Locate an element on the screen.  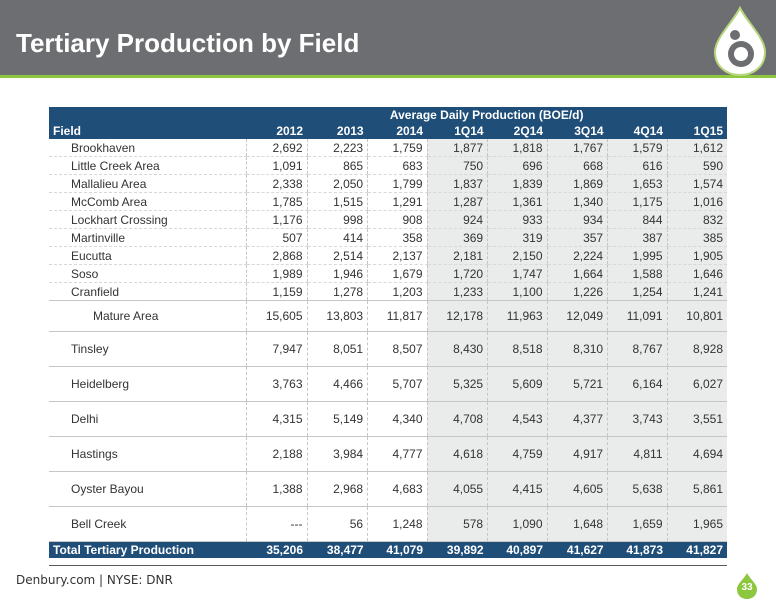
value-cell: 2,150 is located at coordinates (517, 255).